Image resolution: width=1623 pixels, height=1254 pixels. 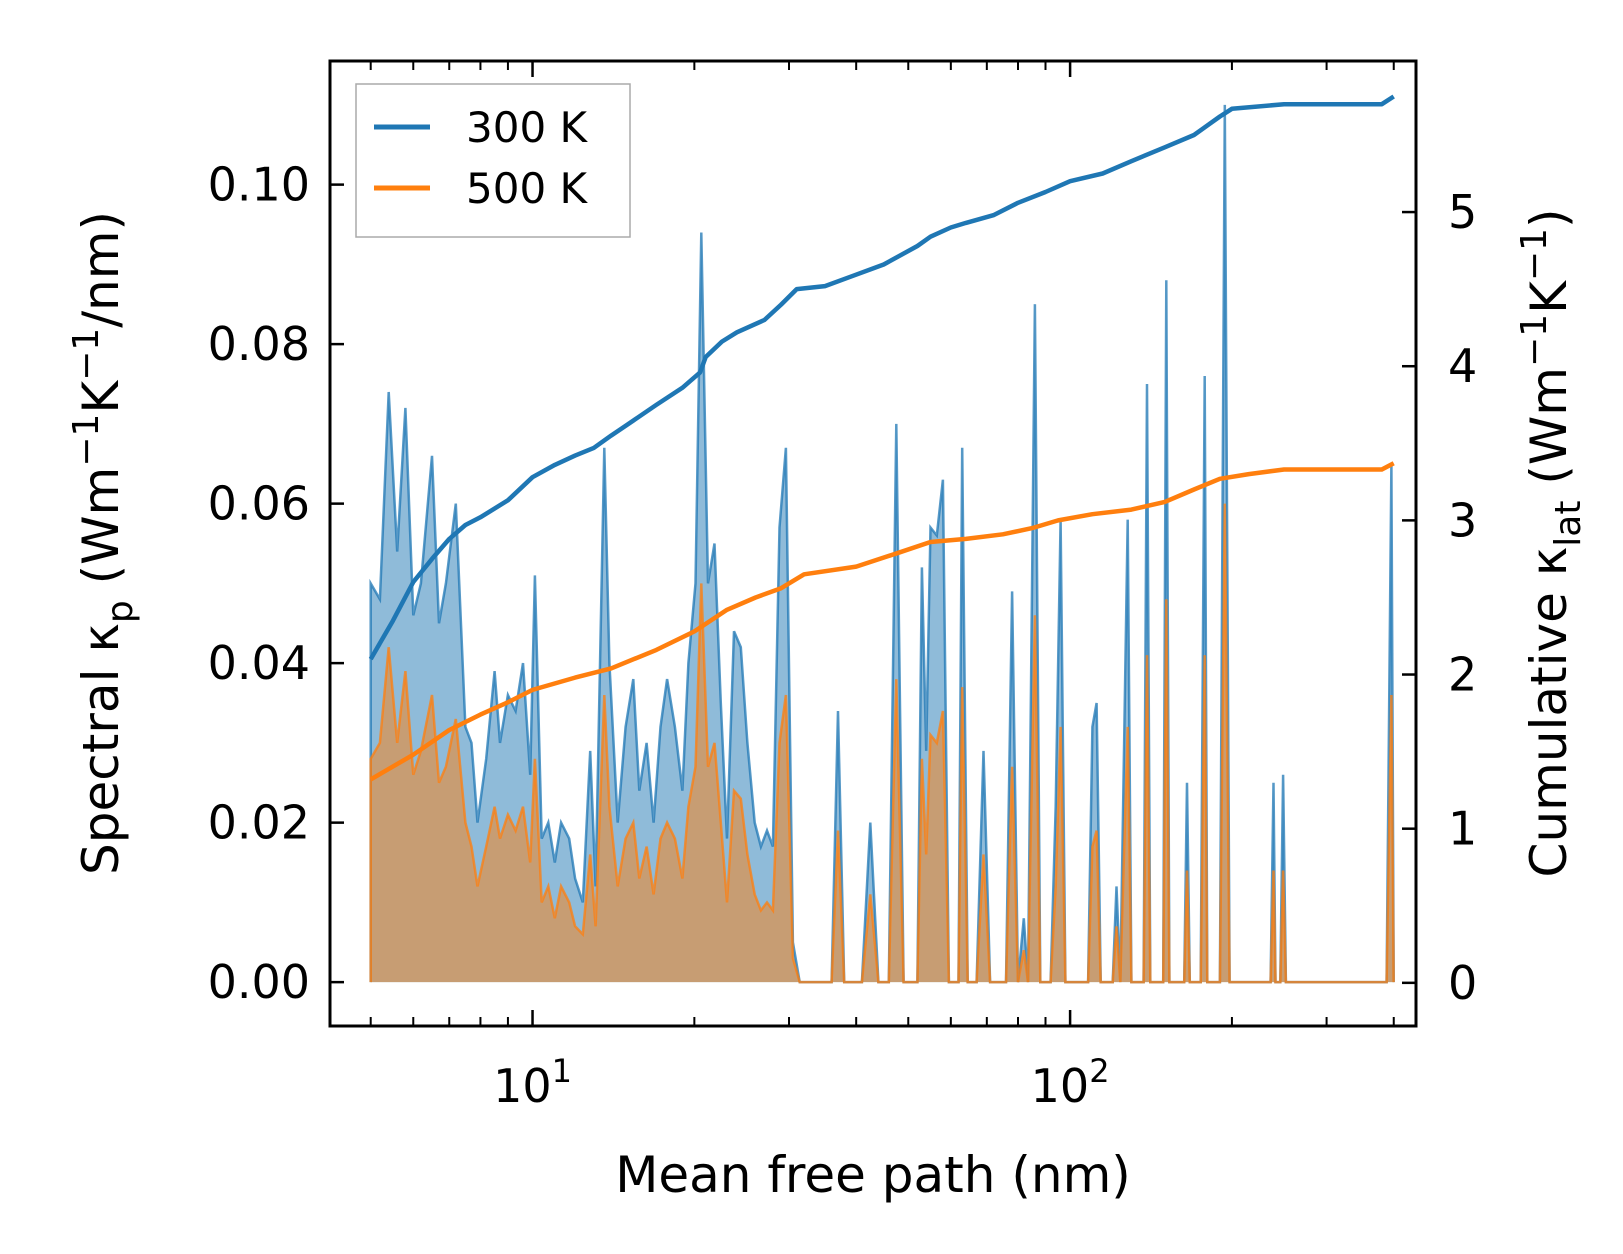 What do you see at coordinates (532, 1082) in the screenshot?
I see `x-tick-label: 10¹` at bounding box center [532, 1082].